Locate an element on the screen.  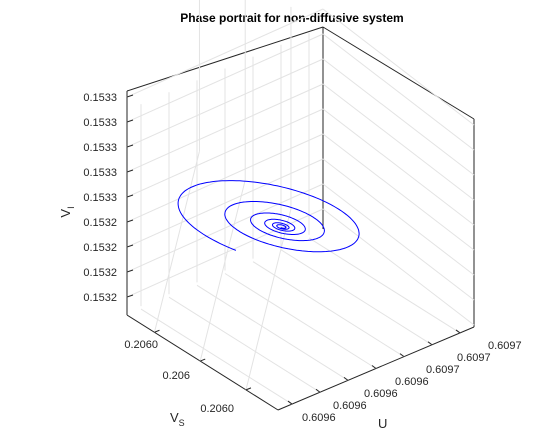
x-axis-label: U is located at coordinates (382, 423).